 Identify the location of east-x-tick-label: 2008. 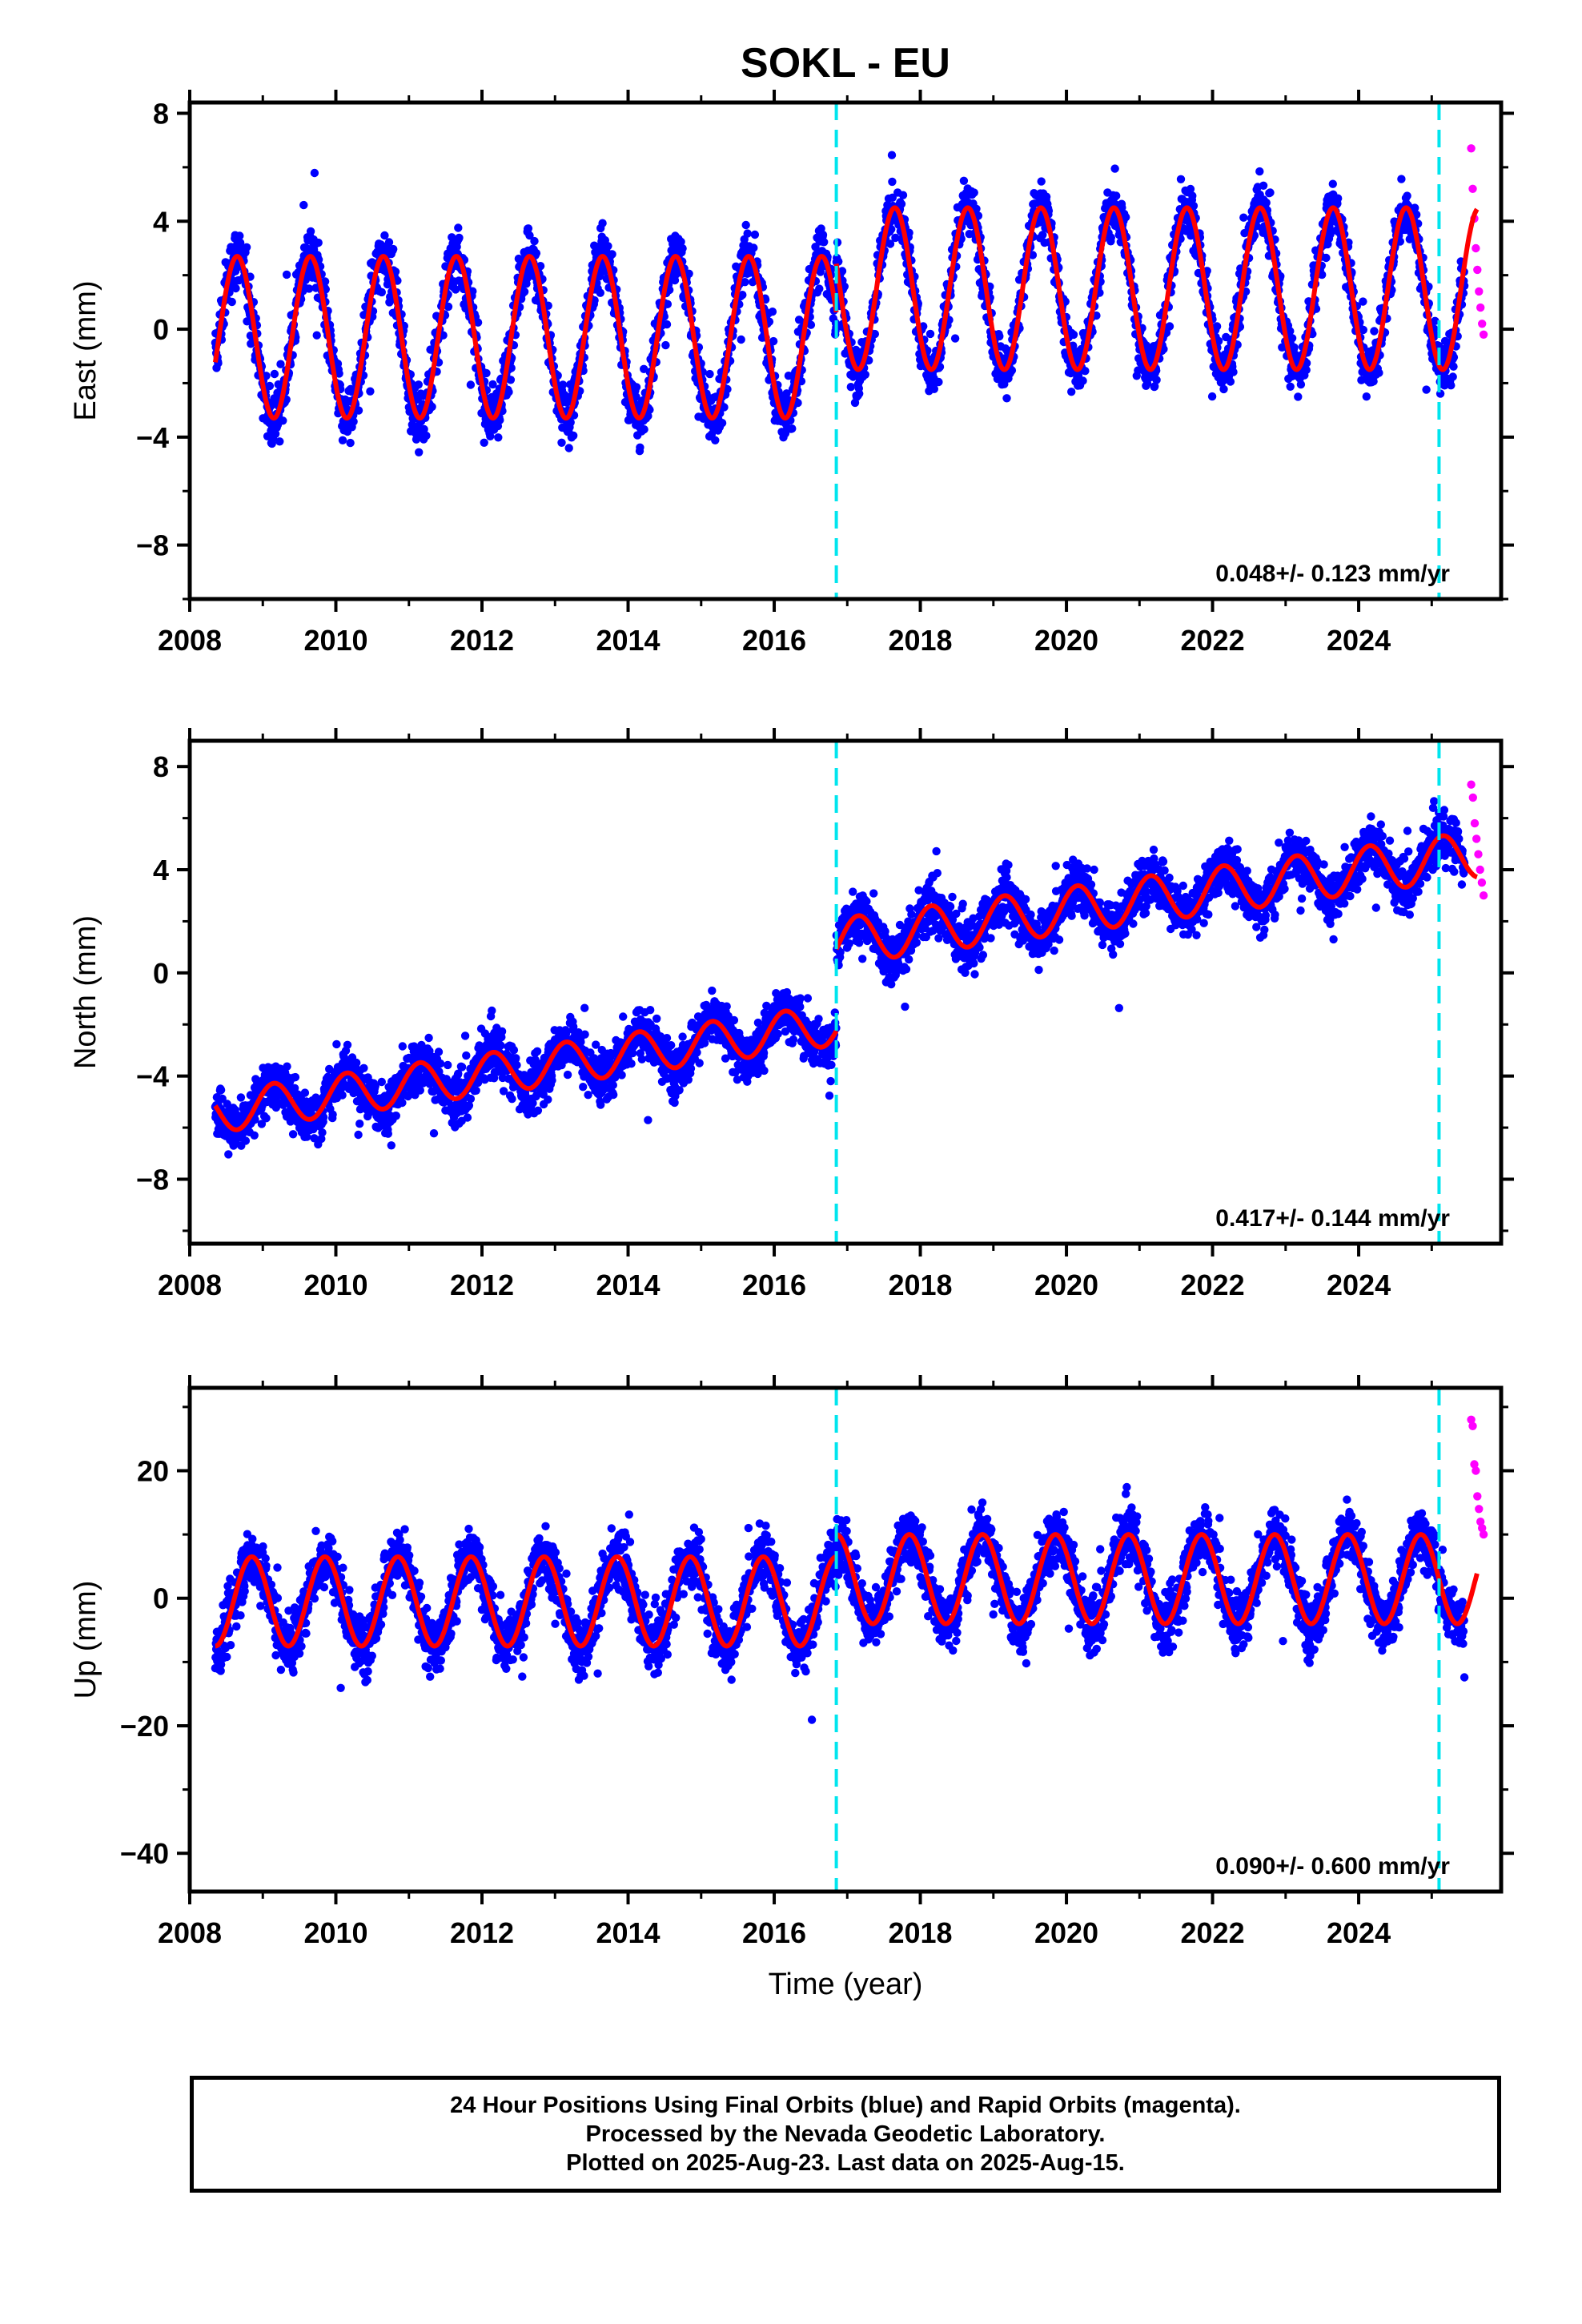
(190, 640).